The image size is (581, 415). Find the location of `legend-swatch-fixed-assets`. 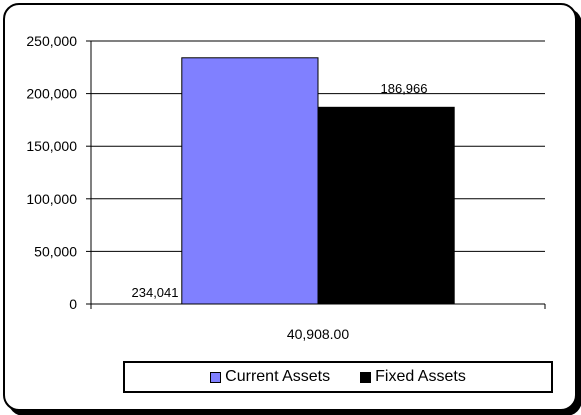

legend-swatch-fixed-assets is located at coordinates (366, 377).